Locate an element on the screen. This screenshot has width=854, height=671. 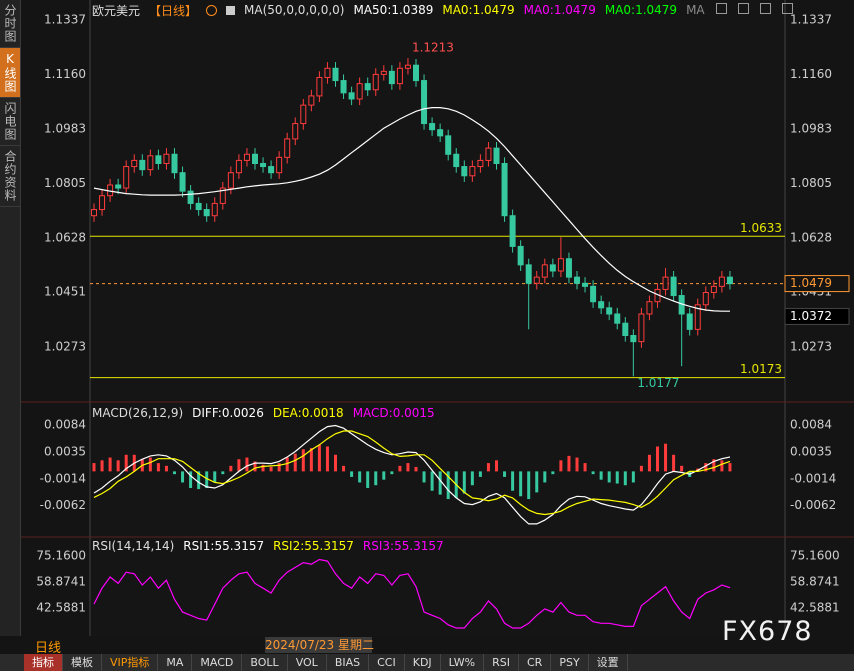
crosshair-date: 2024/07/23 星期二 is located at coordinates (319, 645).